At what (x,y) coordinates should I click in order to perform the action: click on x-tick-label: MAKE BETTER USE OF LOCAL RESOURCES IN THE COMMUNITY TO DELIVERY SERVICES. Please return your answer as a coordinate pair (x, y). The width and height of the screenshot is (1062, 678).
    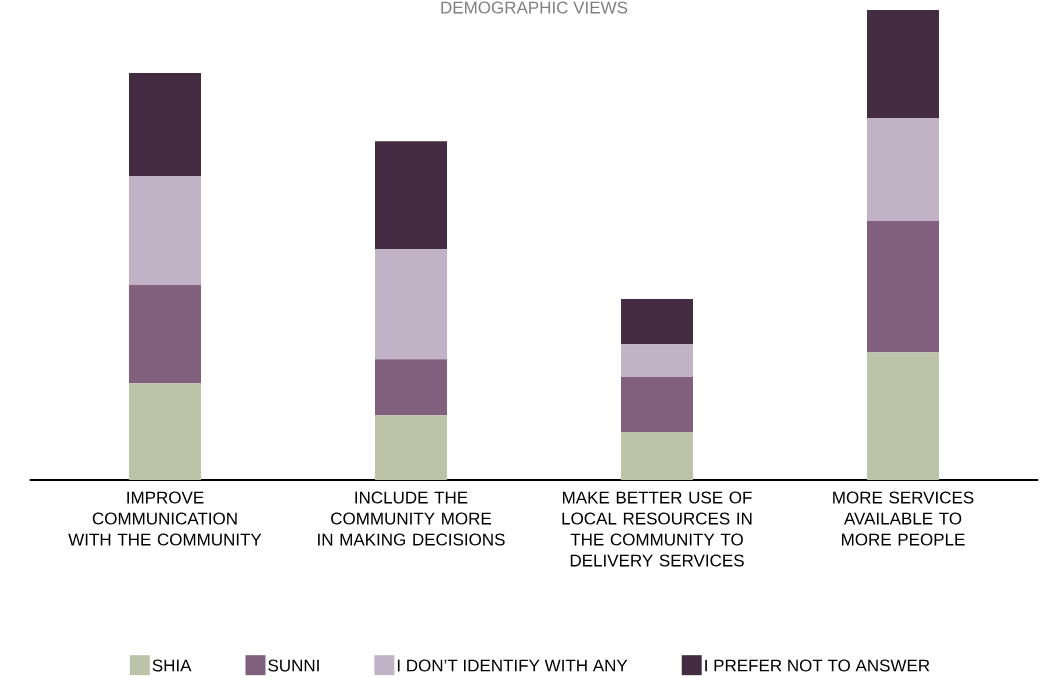
    Looking at the image, I should click on (657, 529).